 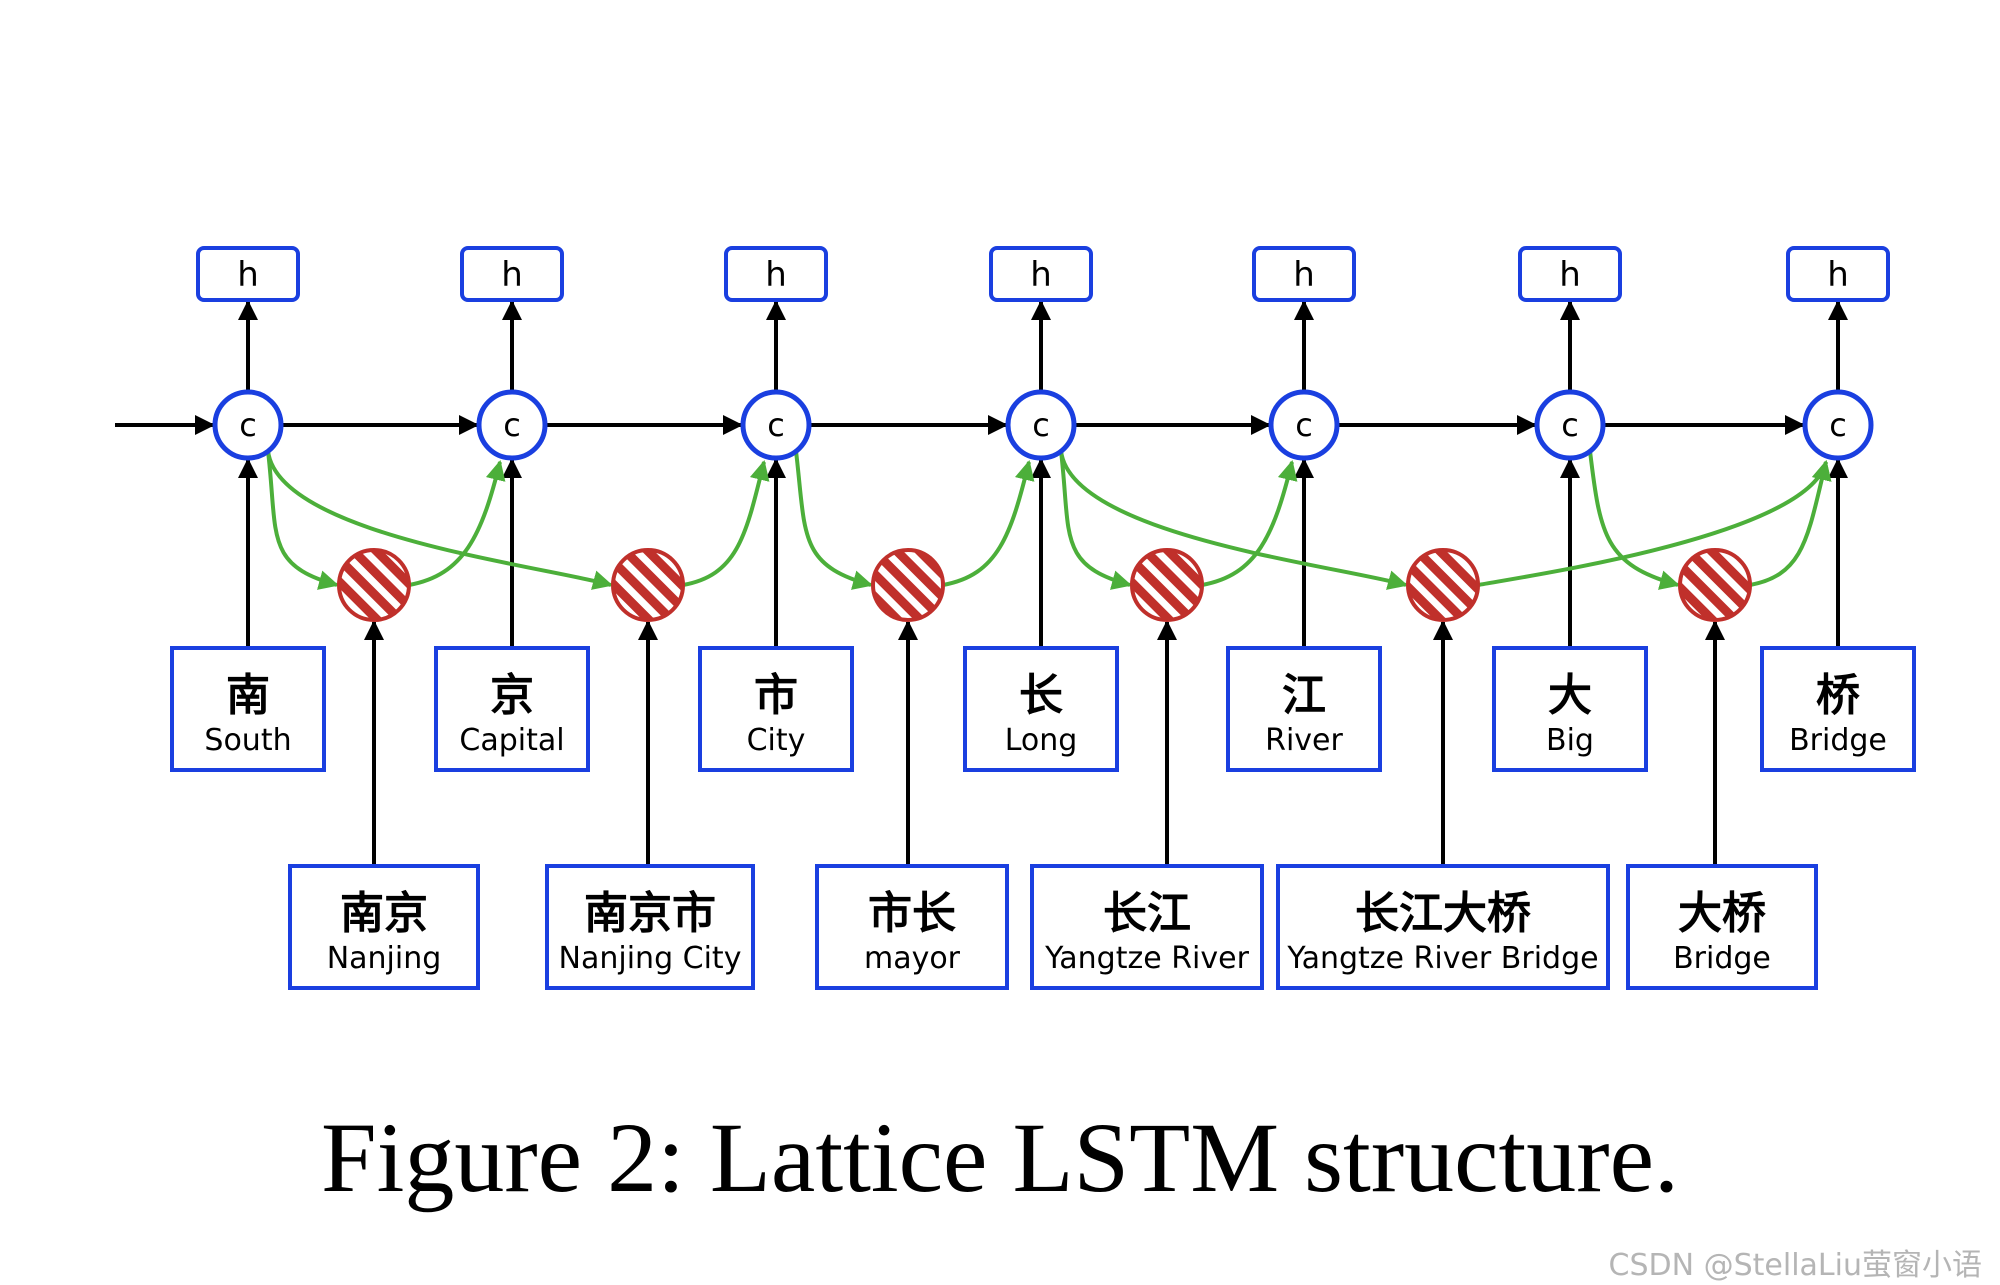 What do you see at coordinates (912, 958) in the screenshot?
I see `word-en: mayor` at bounding box center [912, 958].